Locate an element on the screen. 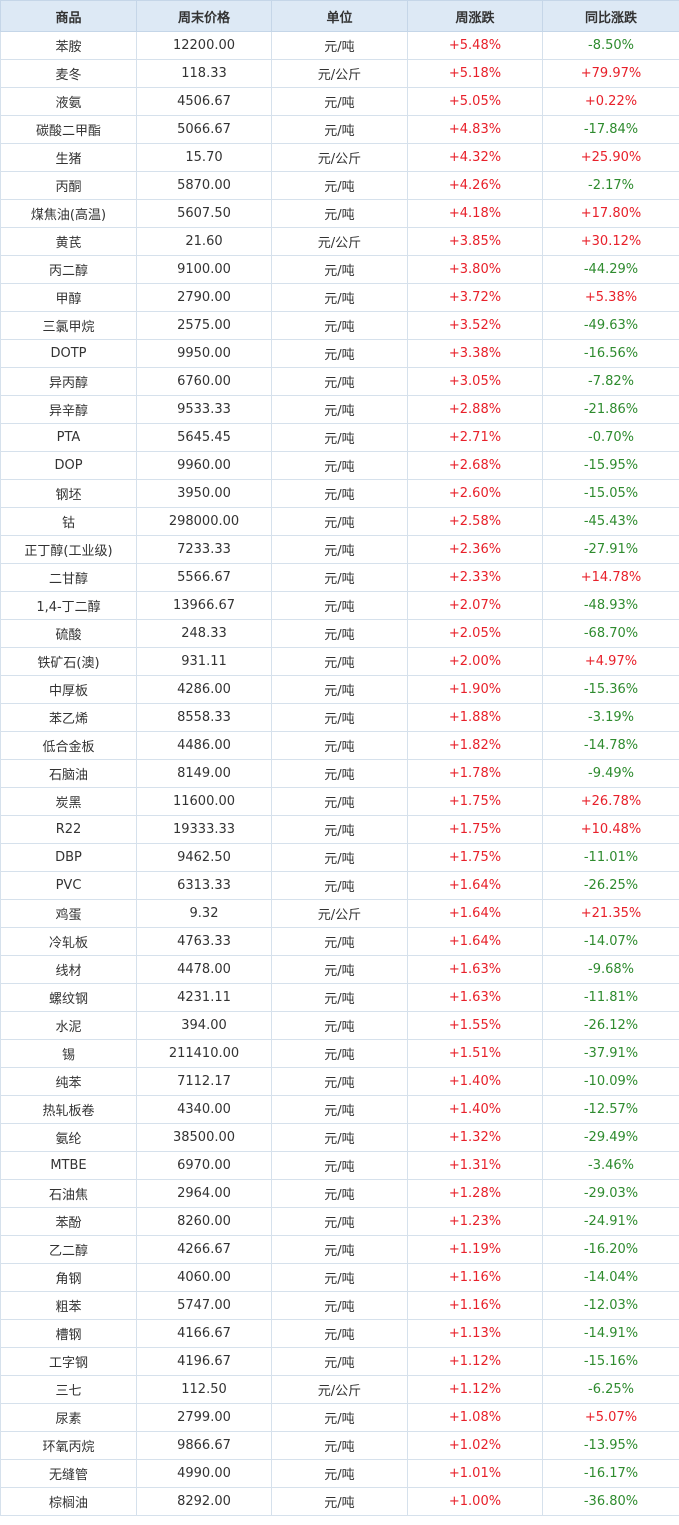 The width and height of the screenshot is (679, 1525). table-row: 三氯甲烷 2575.00 元/吨 +3.52% -49.63% is located at coordinates (339, 325).